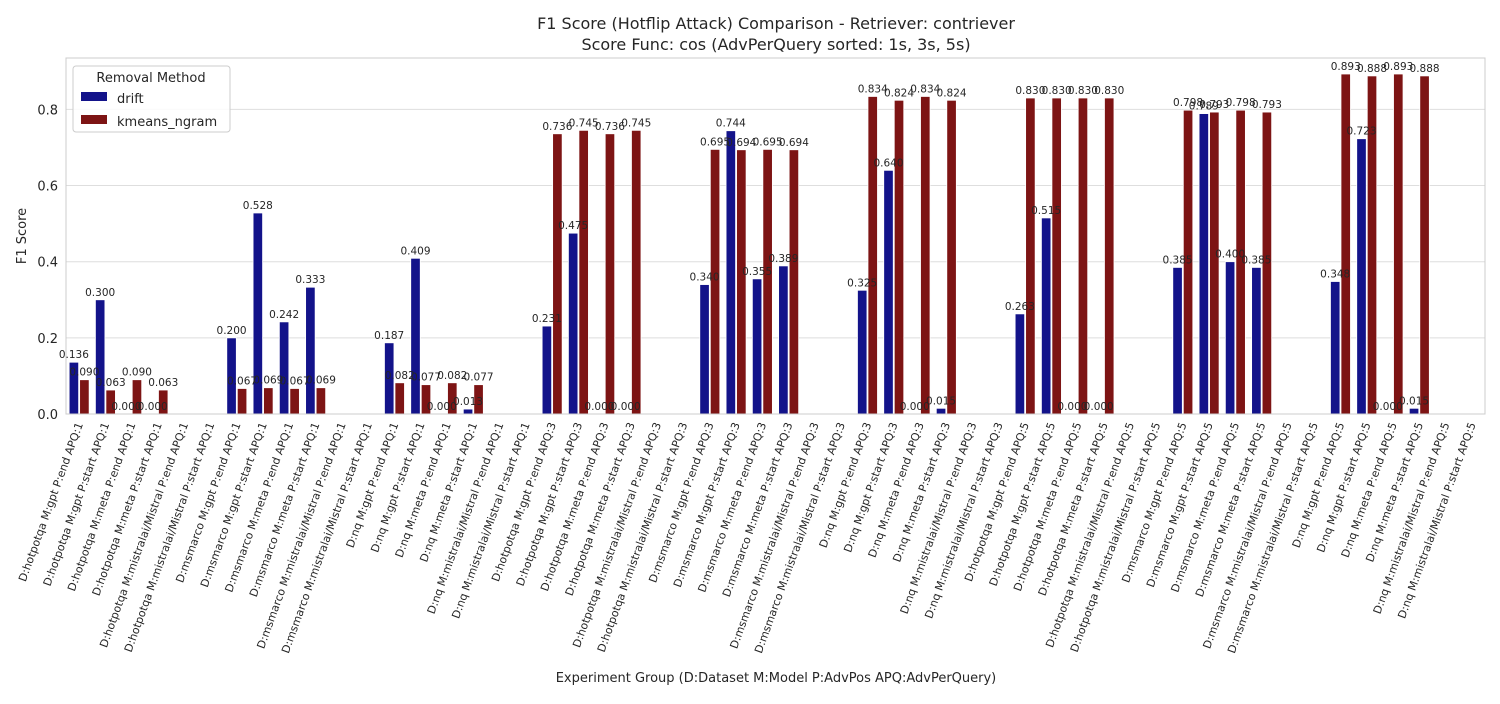  What do you see at coordinates (794, 143) in the screenshot?
I see `data-label-kmeans-ngram: 0.694` at bounding box center [794, 143].